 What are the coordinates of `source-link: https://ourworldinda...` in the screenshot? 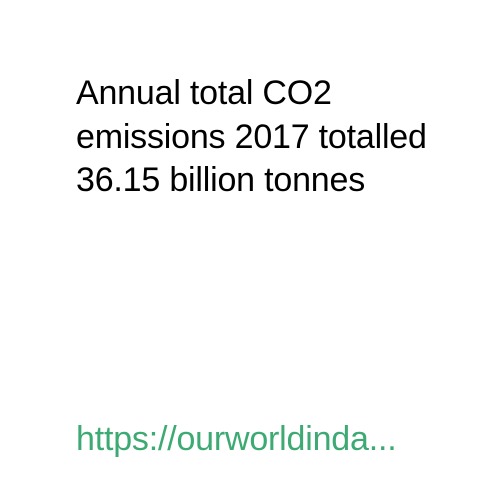 It's located at (236, 439).